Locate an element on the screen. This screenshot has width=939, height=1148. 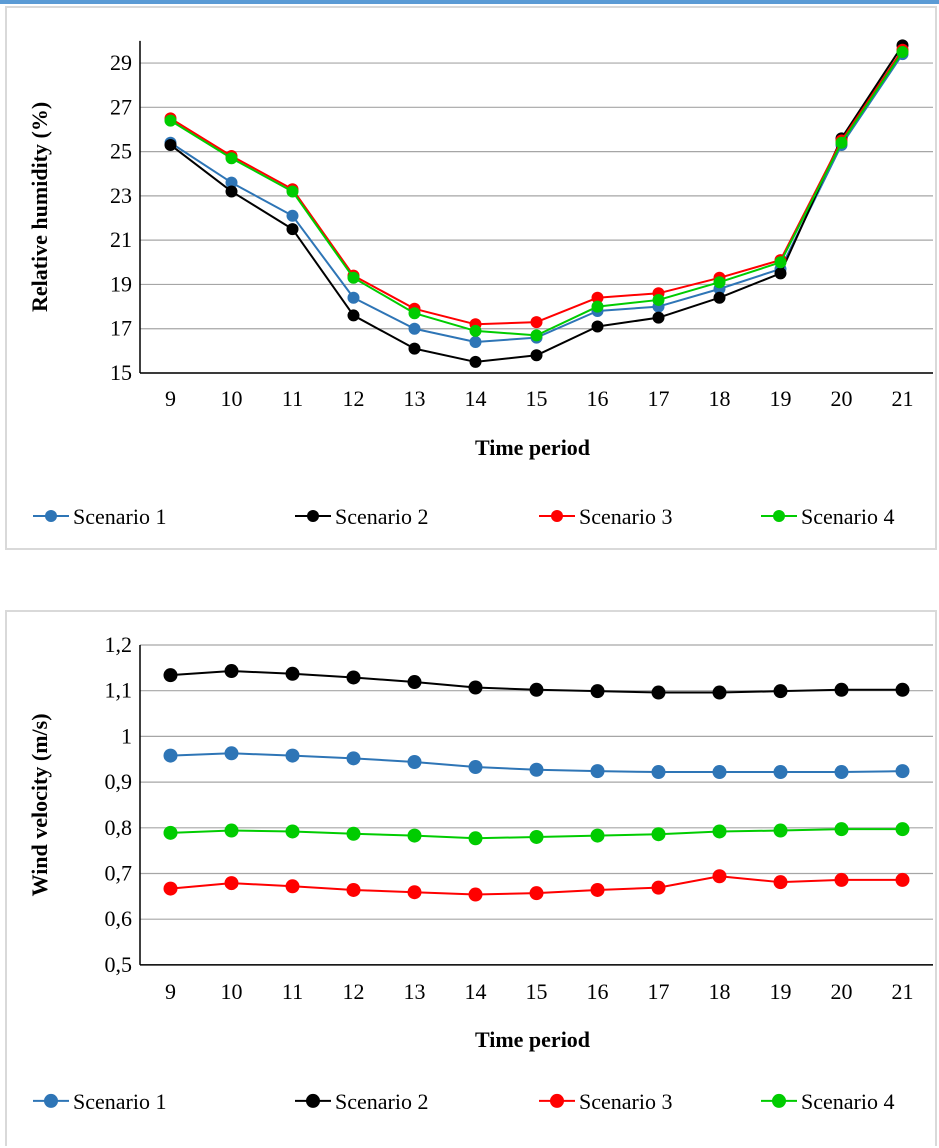
x-tick-label: 13 is located at coordinates (415, 991).